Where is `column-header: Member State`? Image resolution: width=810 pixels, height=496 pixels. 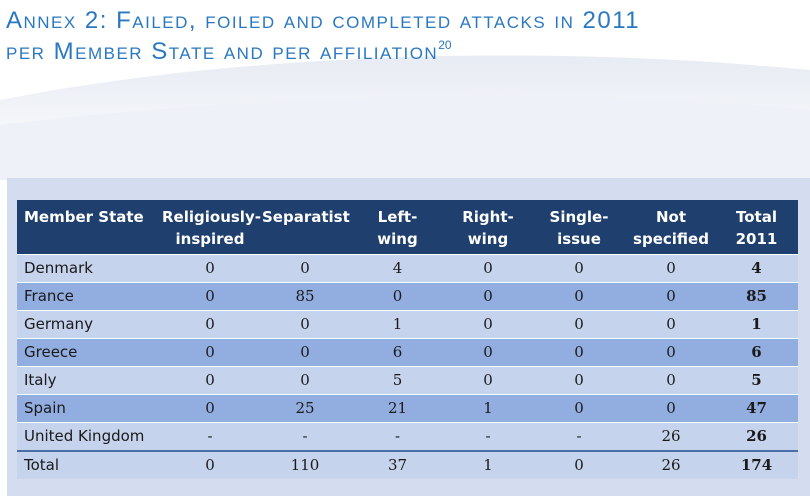 column-header: Member State is located at coordinates (88, 227).